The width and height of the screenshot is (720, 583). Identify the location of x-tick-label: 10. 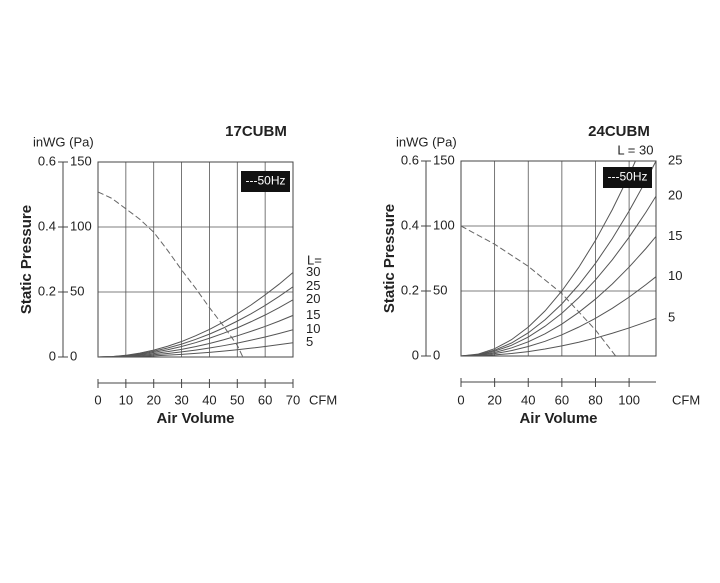
(126, 399).